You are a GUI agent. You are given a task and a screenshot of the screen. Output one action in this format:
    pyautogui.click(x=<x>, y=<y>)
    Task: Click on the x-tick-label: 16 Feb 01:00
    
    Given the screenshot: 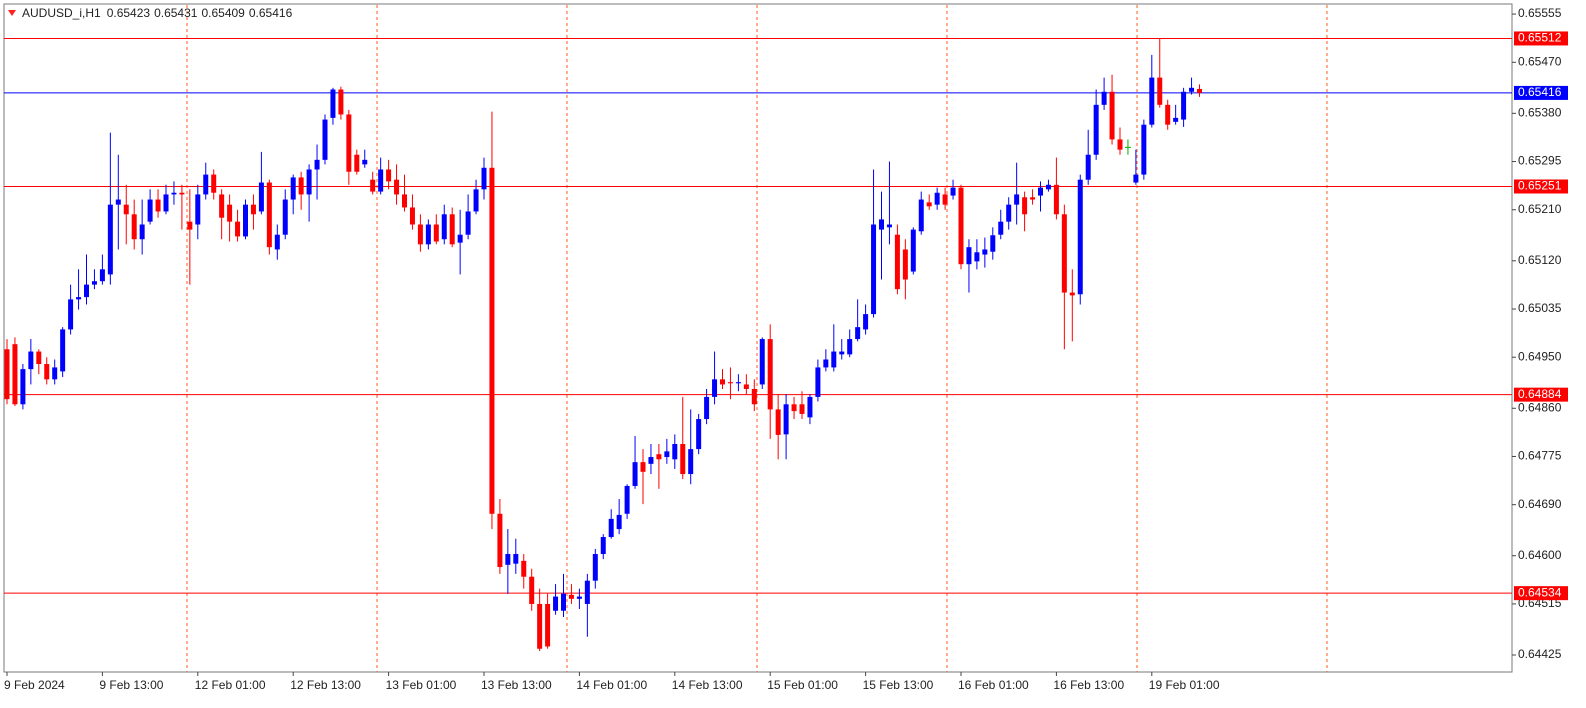 What is the action you would take?
    pyautogui.click(x=993, y=685)
    